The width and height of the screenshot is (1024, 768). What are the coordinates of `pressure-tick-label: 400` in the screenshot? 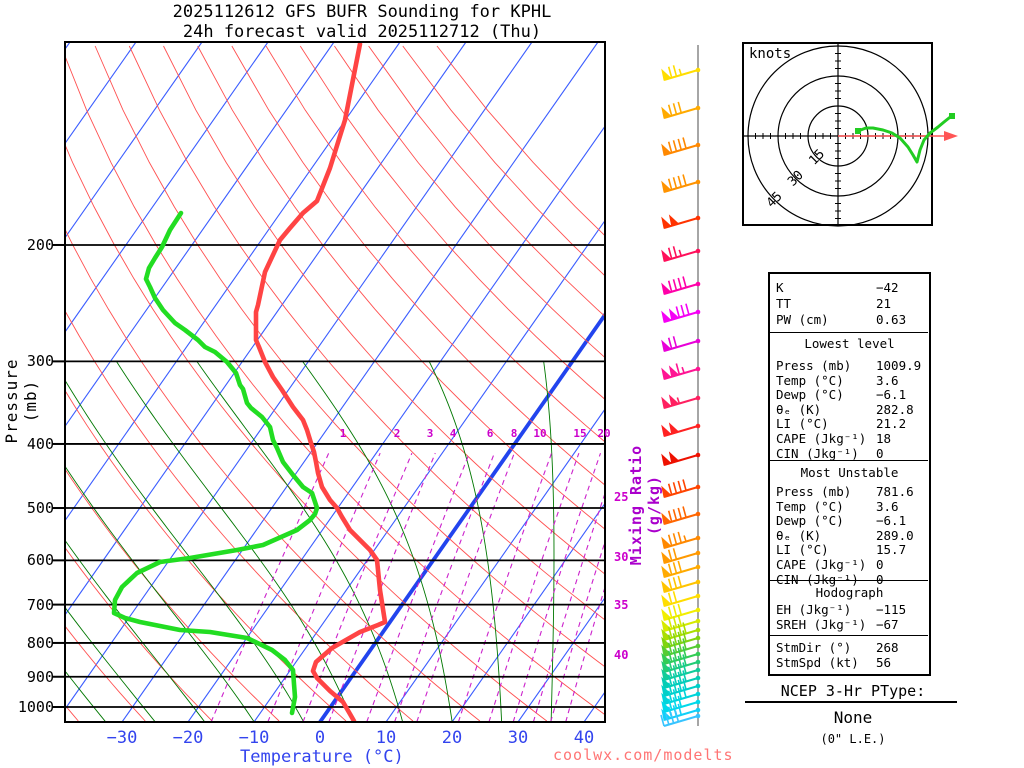 It's located at (40, 443).